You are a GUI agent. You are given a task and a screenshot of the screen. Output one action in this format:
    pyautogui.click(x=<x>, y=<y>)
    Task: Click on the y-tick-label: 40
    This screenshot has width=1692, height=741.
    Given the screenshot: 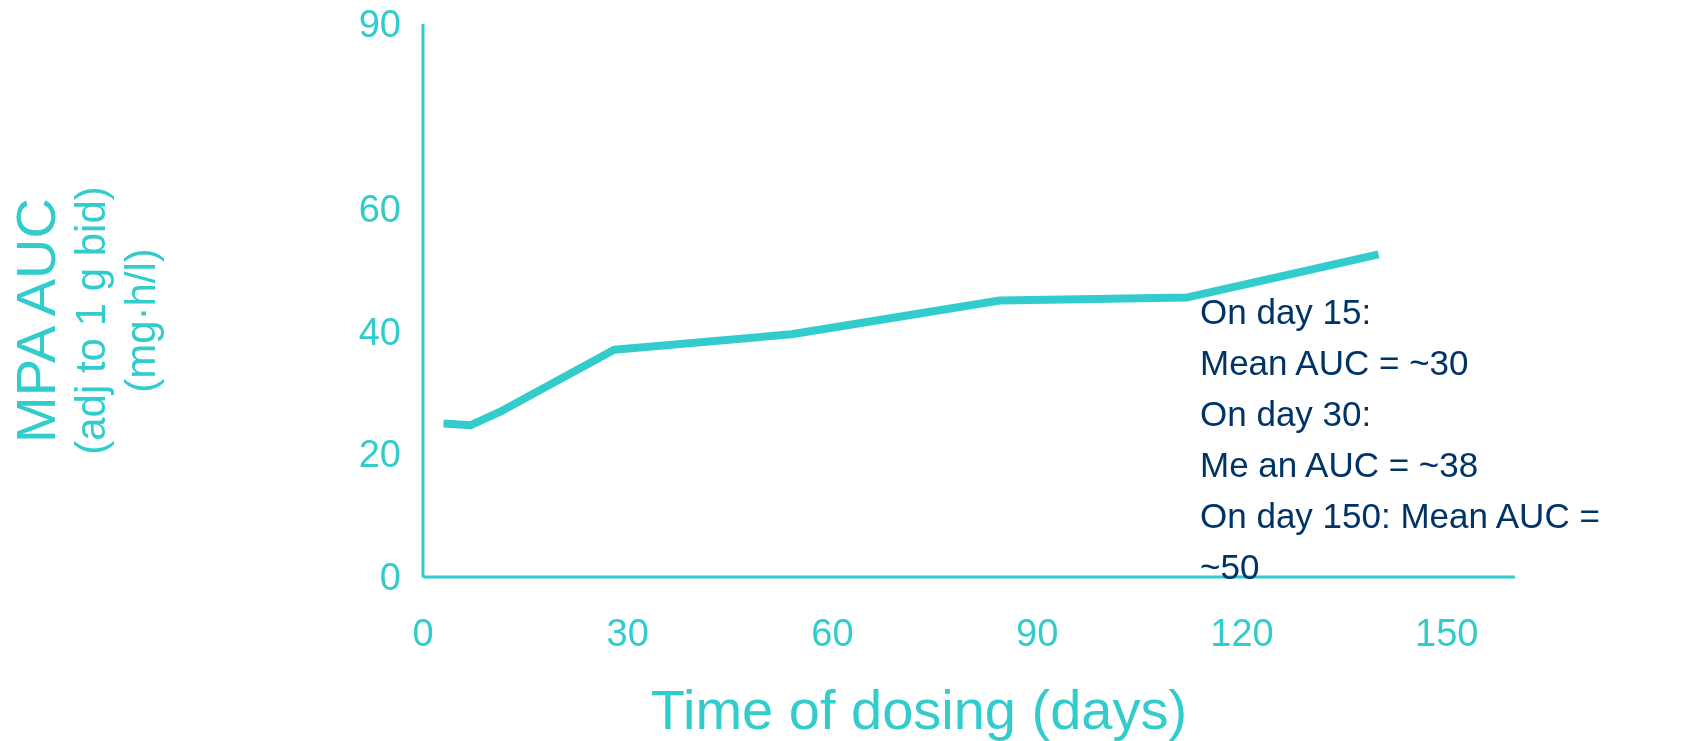 What is the action you would take?
    pyautogui.click(x=379, y=331)
    